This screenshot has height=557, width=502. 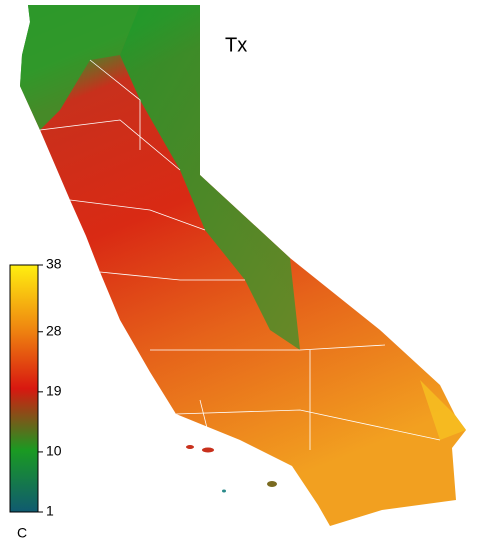 I want to click on map-title: Tx, so click(x=236, y=45).